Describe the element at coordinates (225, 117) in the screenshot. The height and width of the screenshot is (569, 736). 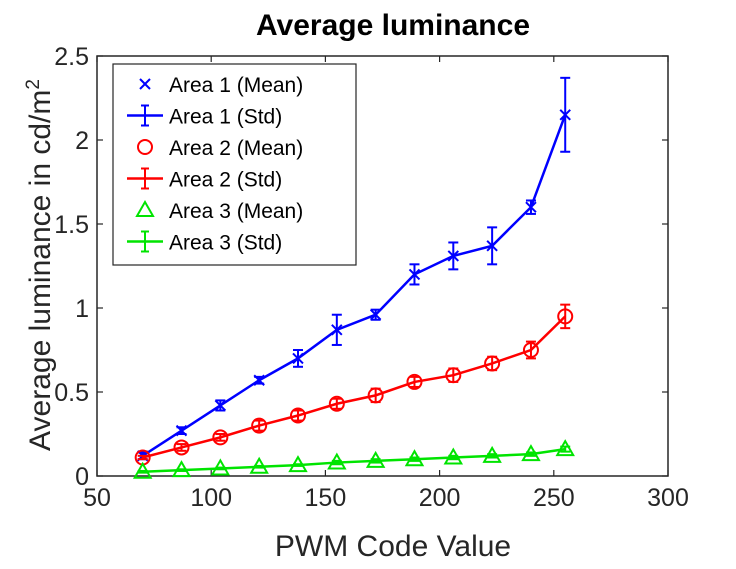
I see `legend-label: Area 1 (Std)` at that location.